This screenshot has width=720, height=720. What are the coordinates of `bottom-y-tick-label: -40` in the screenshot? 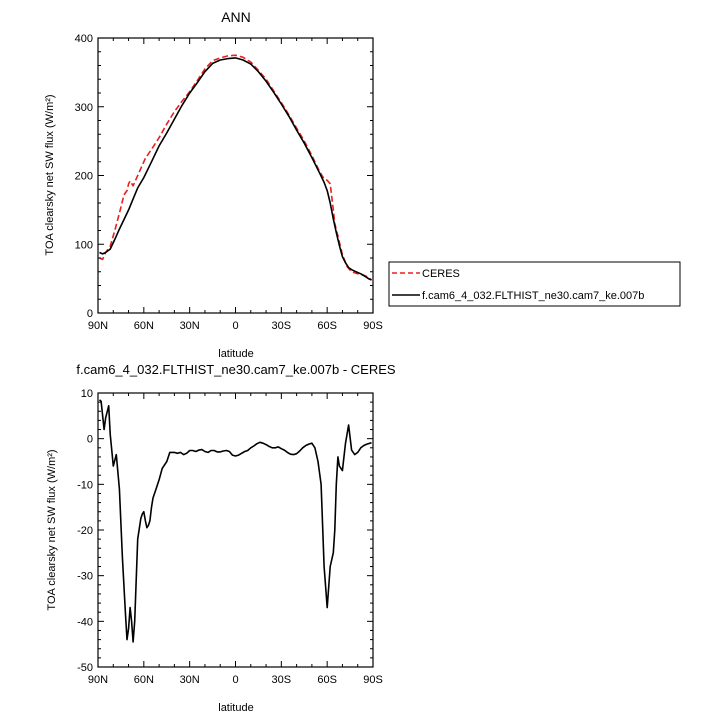 It's located at (85, 622).